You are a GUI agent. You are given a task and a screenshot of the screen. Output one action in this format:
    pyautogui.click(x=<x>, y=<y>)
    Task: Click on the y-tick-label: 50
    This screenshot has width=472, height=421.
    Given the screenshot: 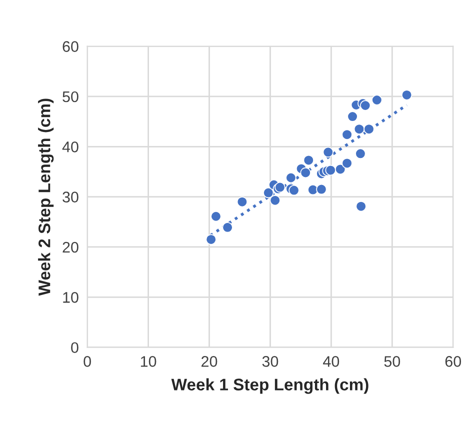 What is the action you would take?
    pyautogui.click(x=70, y=96)
    